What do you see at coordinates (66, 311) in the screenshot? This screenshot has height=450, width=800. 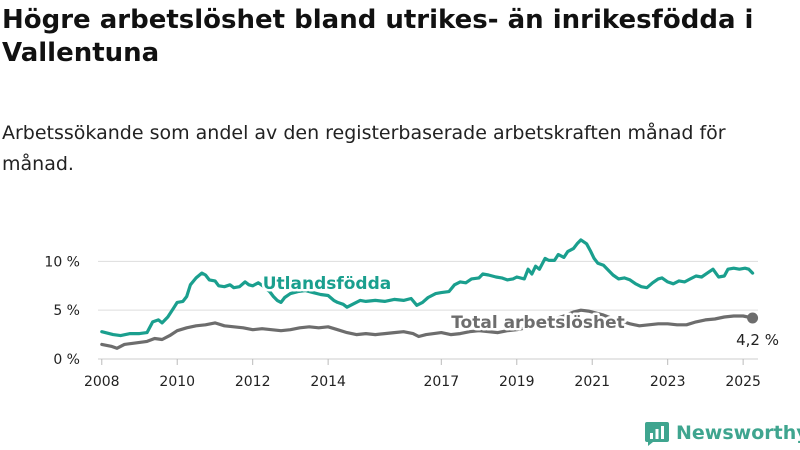 I see `y-tick-label: 5 %` at bounding box center [66, 311].